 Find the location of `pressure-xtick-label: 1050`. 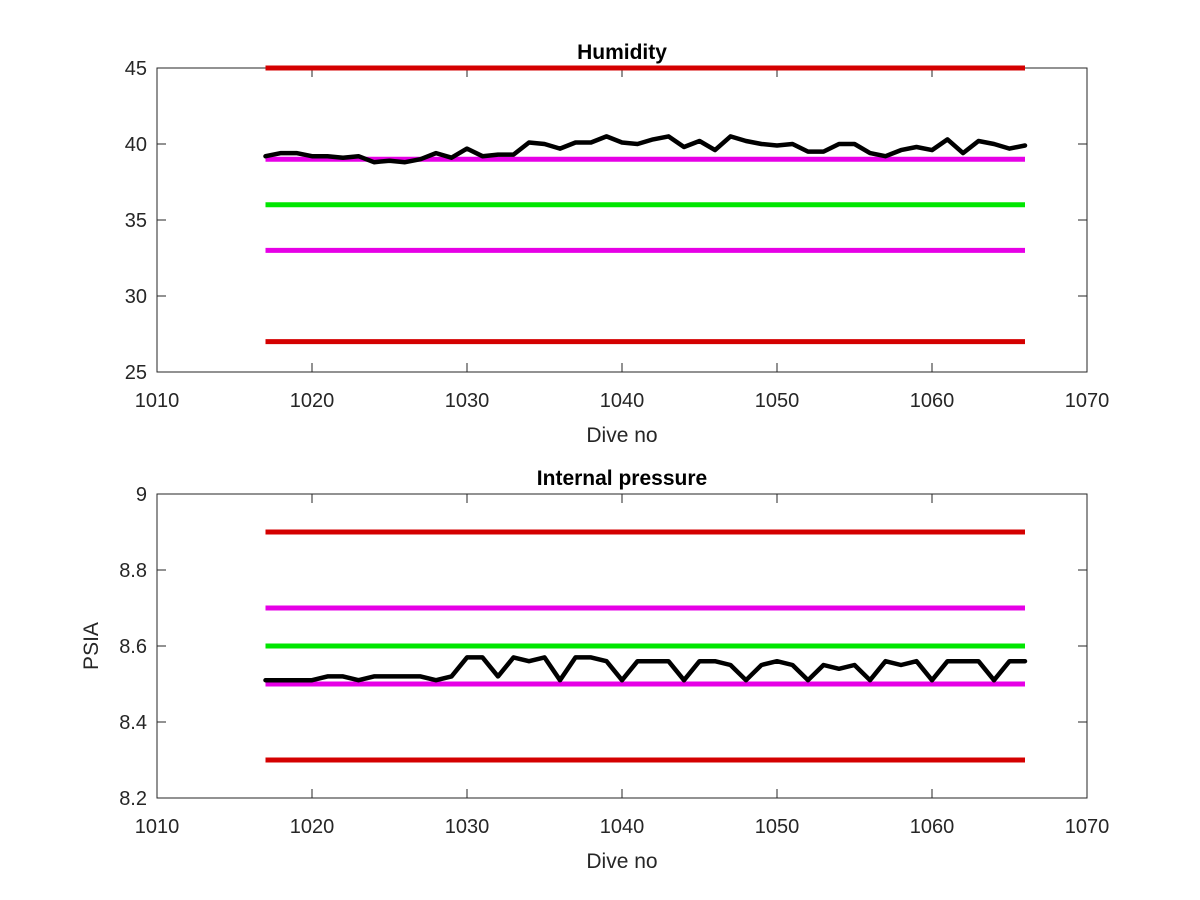

pressure-xtick-label: 1050 is located at coordinates (777, 827).